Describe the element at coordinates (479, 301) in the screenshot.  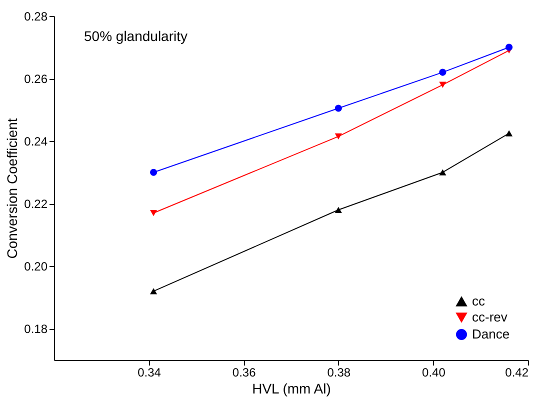
I see `legend-label: cc` at that location.